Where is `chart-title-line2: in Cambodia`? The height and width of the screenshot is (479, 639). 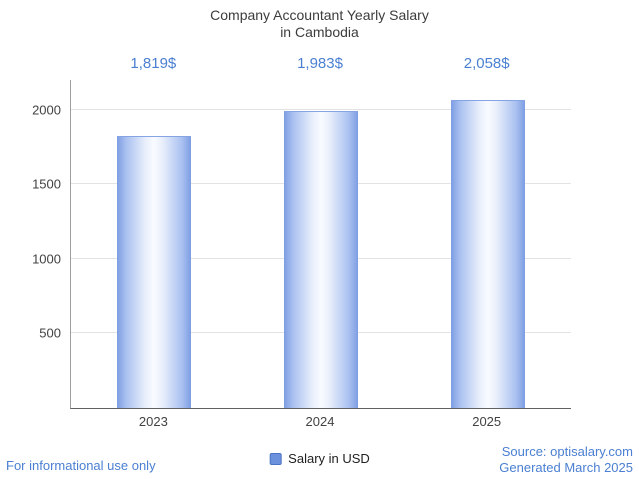 chart-title-line2: in Cambodia is located at coordinates (319, 32).